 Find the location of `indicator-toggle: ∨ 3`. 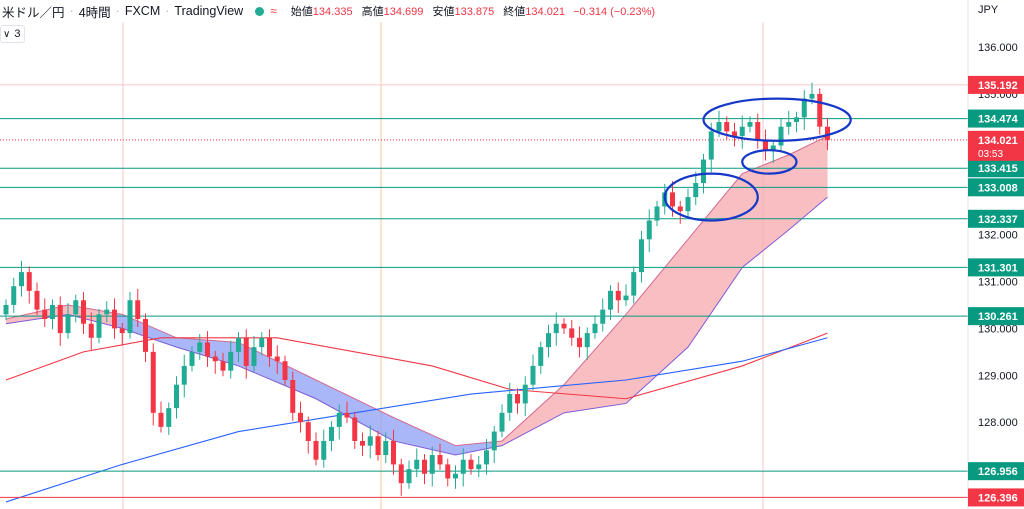

indicator-toggle: ∨ 3 is located at coordinates (13, 34).